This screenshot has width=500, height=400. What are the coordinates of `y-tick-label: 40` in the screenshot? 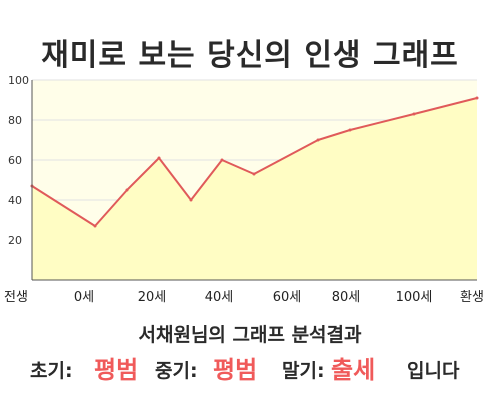 It's located at (15, 200).